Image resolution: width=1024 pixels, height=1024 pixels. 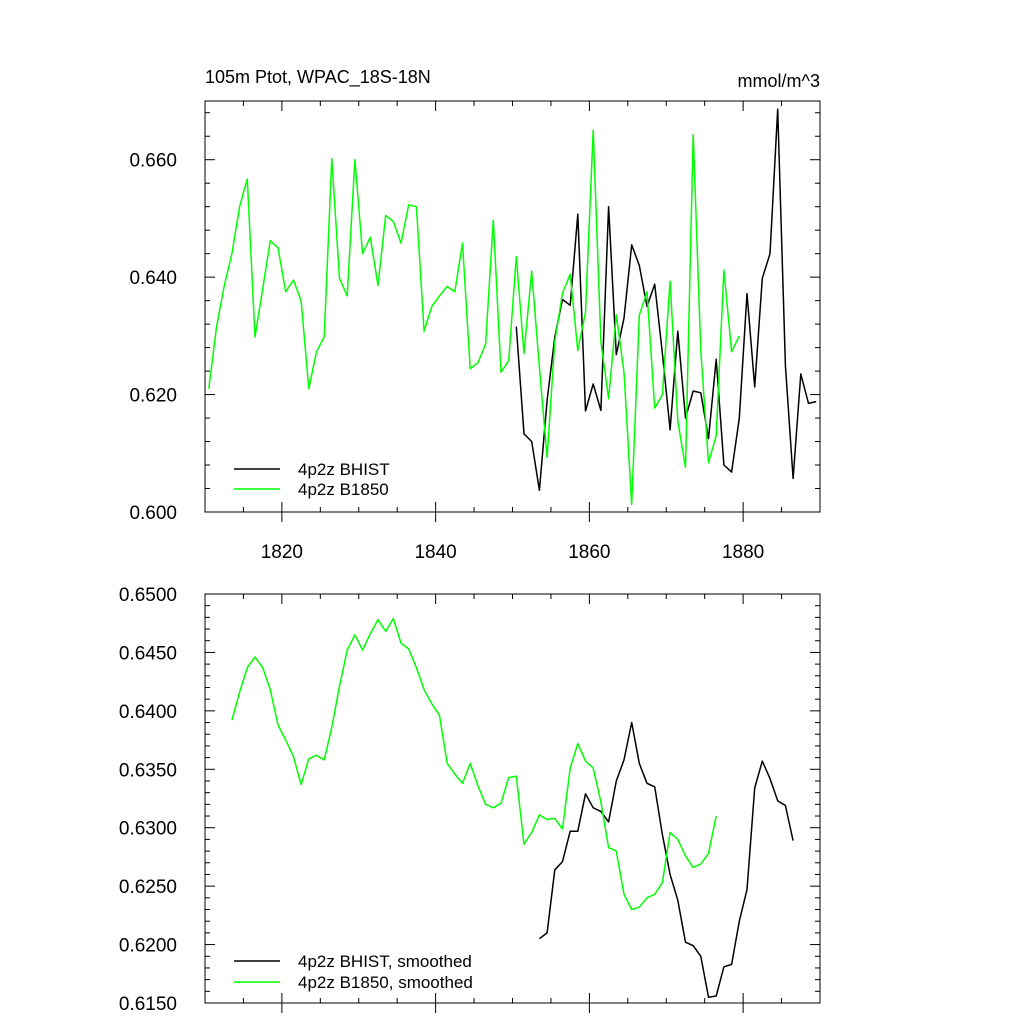 What do you see at coordinates (779, 81) in the screenshot?
I see `top-panel-units: mmol/m^3` at bounding box center [779, 81].